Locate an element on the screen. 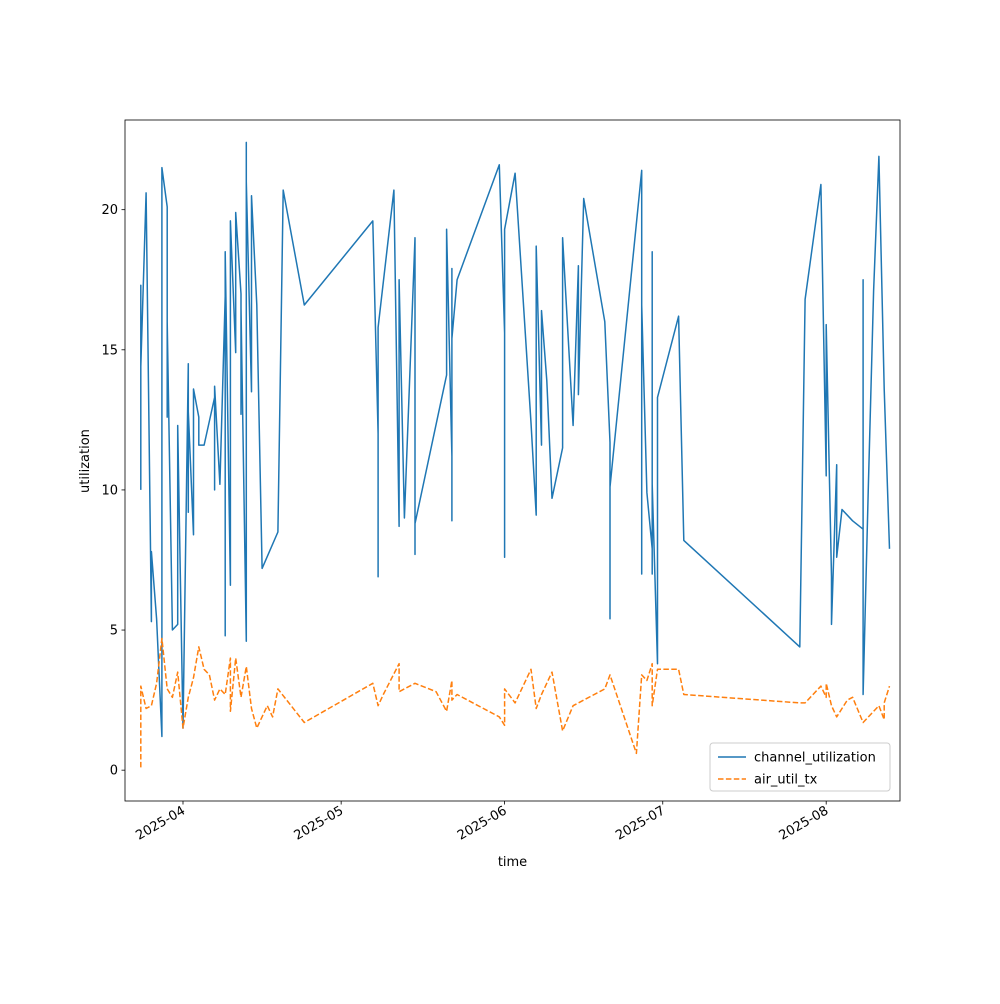  y-axis-label: utilization is located at coordinates (85, 461).